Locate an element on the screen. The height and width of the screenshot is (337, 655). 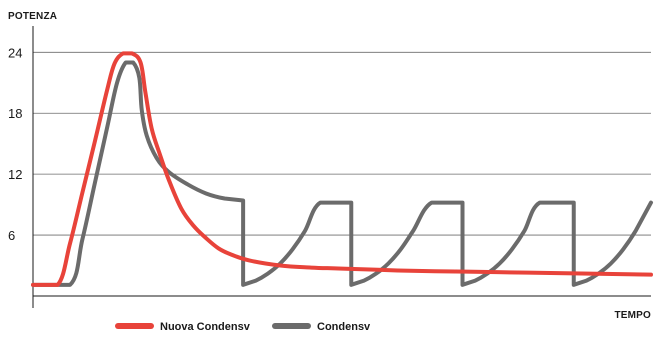
x-axis-title: TEMPO is located at coordinates (632, 315).